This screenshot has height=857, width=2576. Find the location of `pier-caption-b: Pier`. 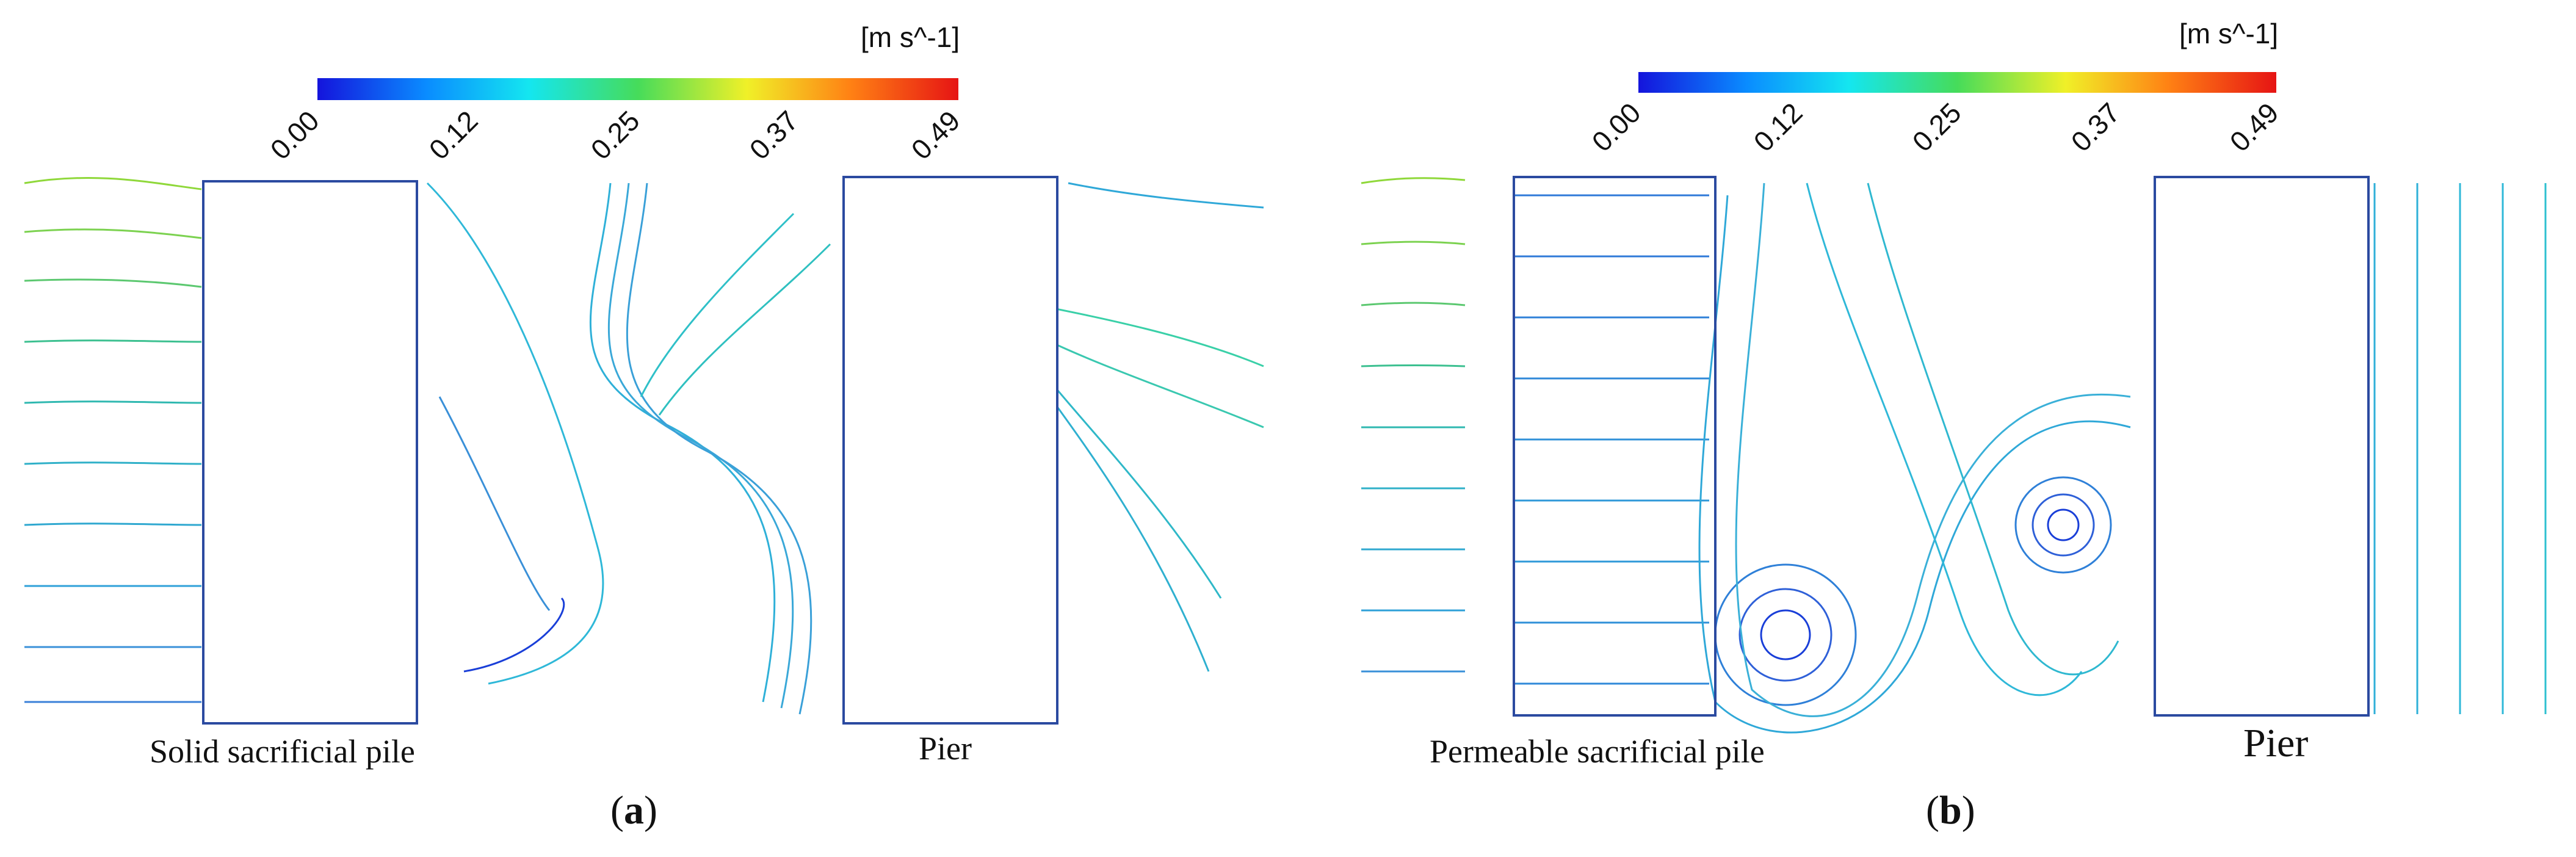

pier-caption-b: Pier is located at coordinates (2276, 743).